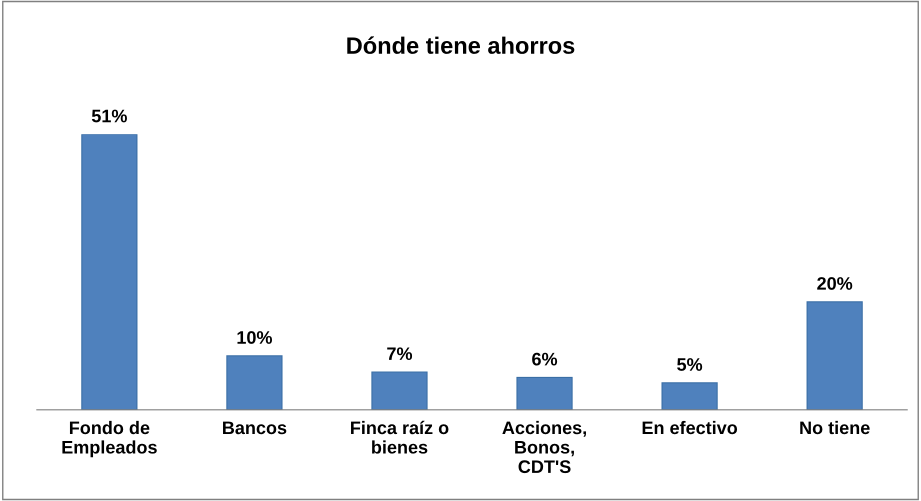 The height and width of the screenshot is (501, 921). Describe the element at coordinates (460, 45) in the screenshot. I see `chart-title: Dónde tiene ahorros` at that location.